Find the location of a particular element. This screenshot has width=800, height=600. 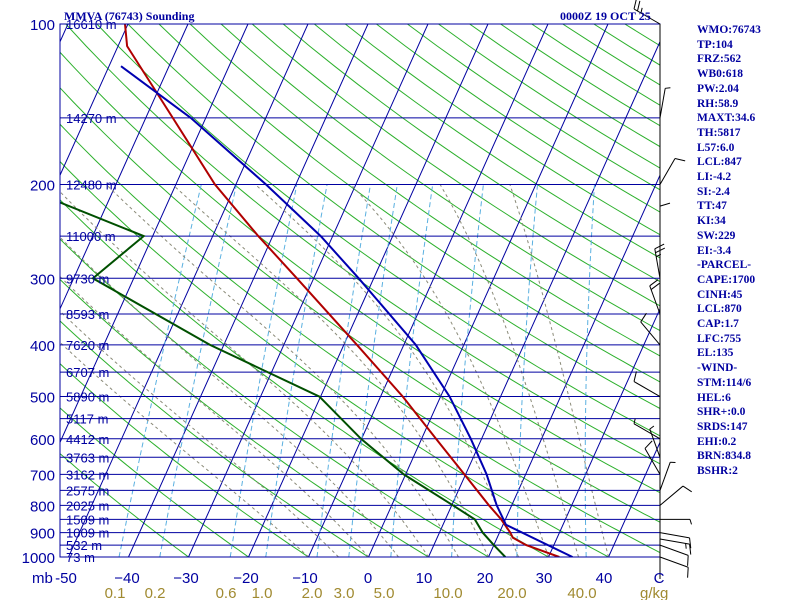

temperature-tick-label: 10 is located at coordinates (424, 578).